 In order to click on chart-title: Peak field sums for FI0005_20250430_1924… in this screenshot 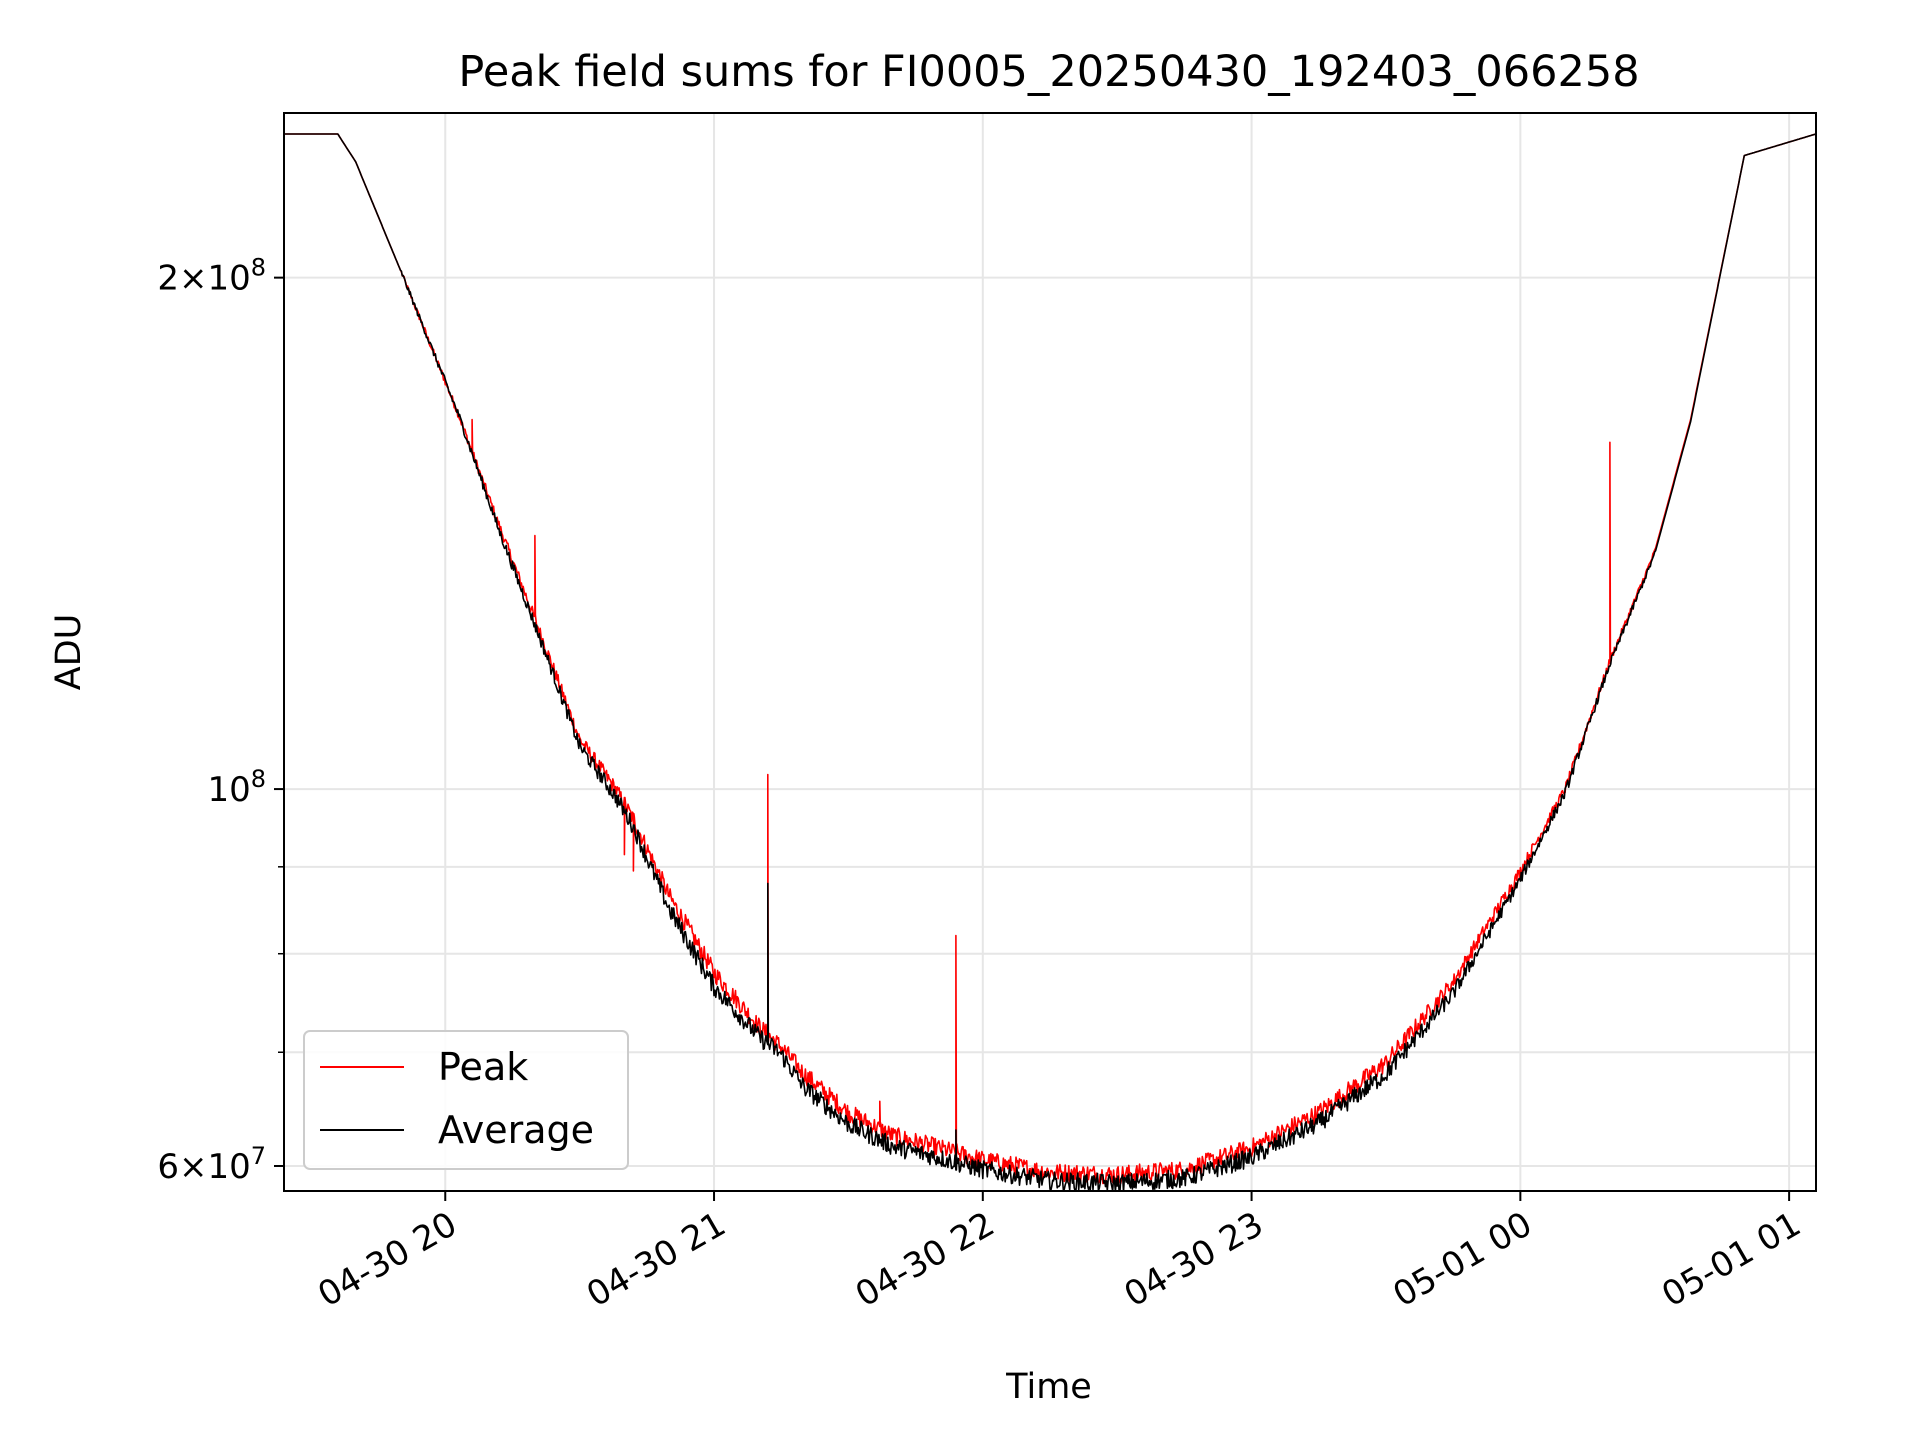, I will do `click(1048, 72)`.